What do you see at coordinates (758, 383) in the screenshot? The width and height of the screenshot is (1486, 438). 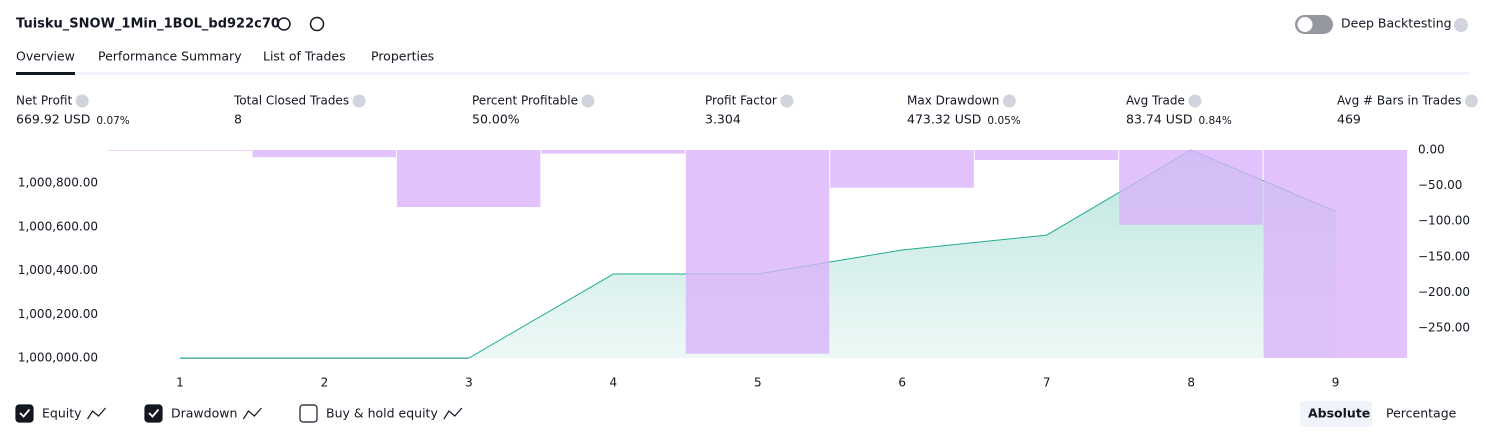 I see `x-tick-label: 5` at bounding box center [758, 383].